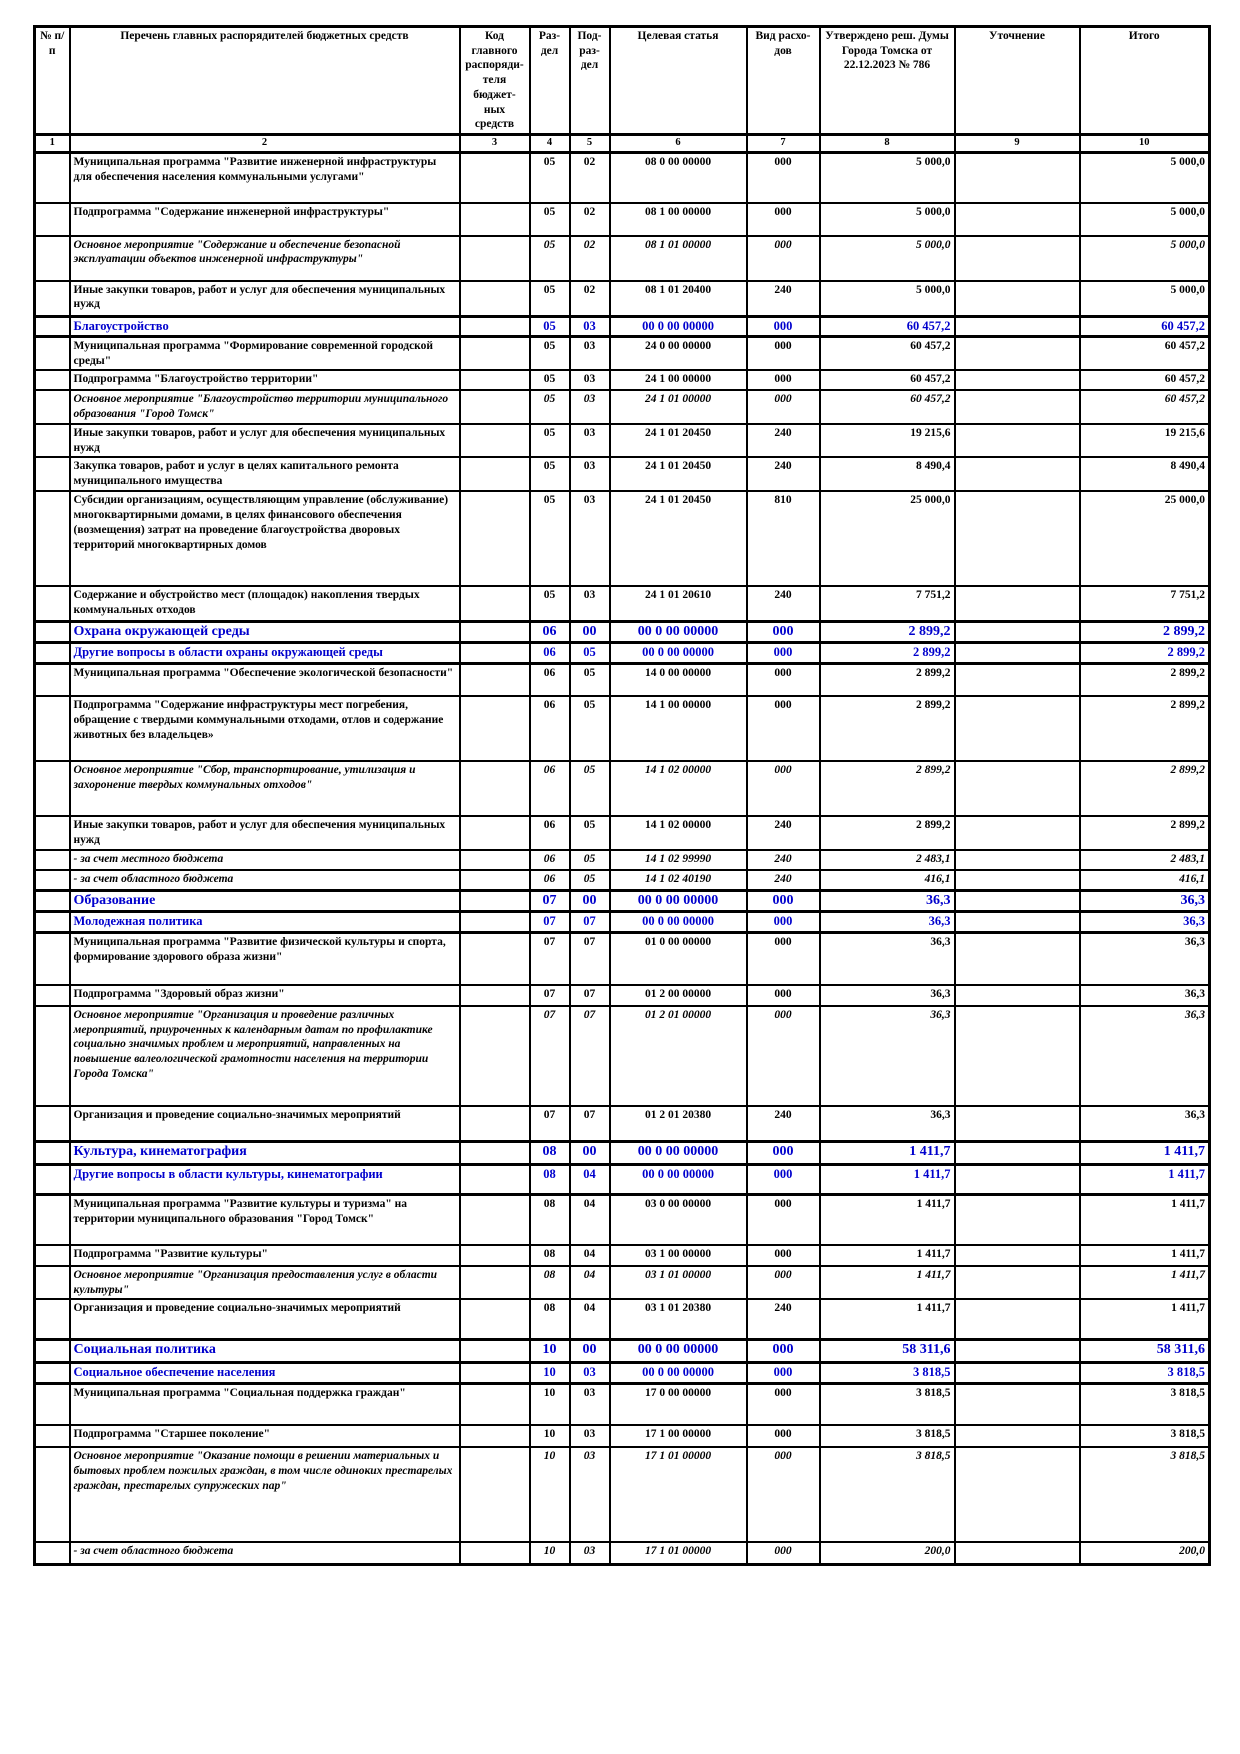  Describe the element at coordinates (678, 1495) in the screenshot. I see `row-target-article-cell: 17 1 01 00000` at that location.